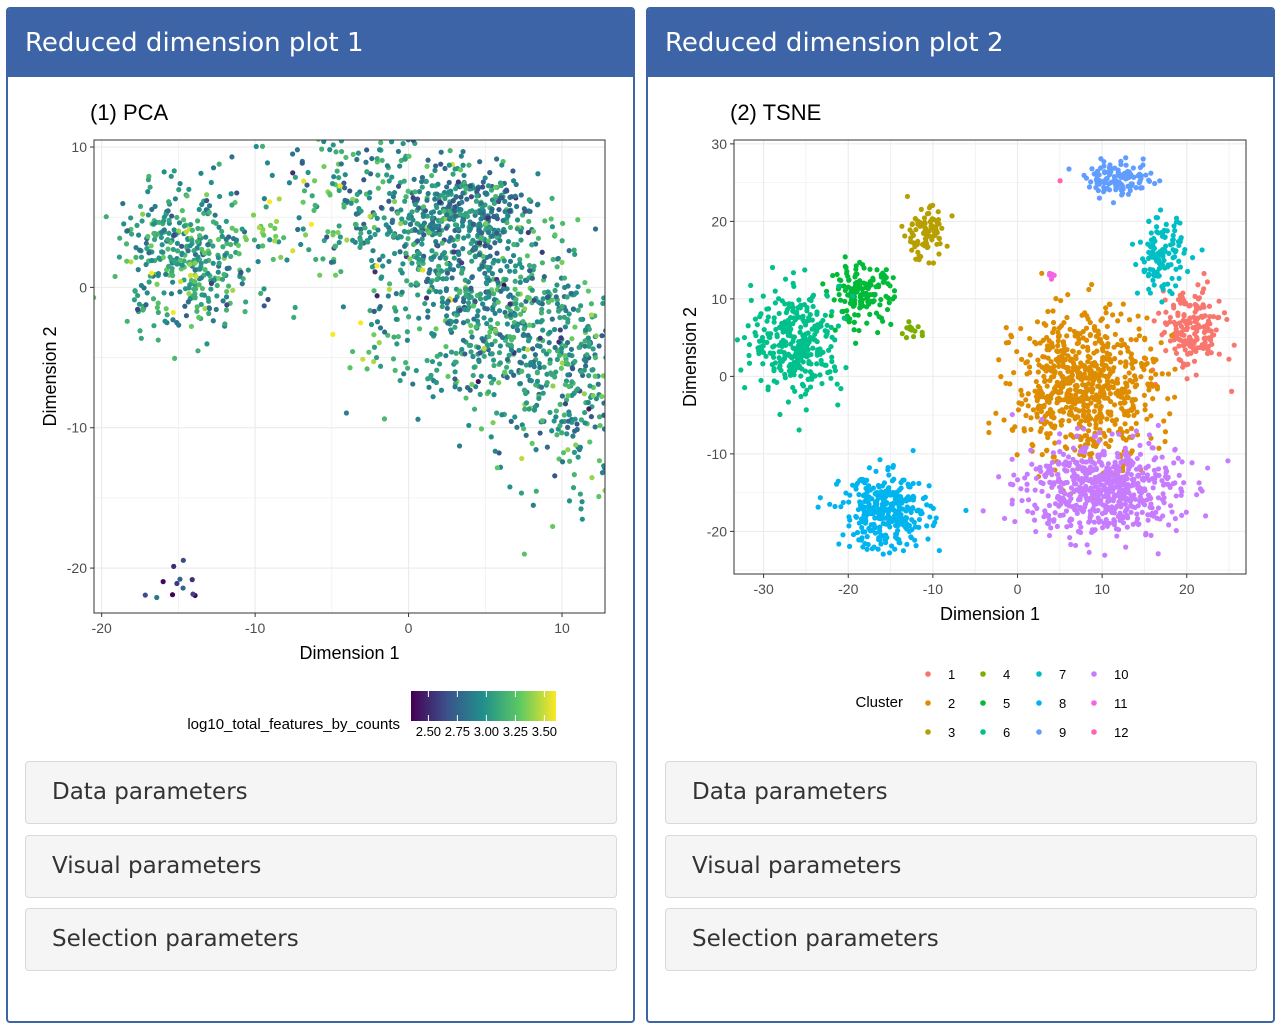  Describe the element at coordinates (321, 939) in the screenshot. I see `panel-1-selection-parameters-button: Selection parameters` at that location.